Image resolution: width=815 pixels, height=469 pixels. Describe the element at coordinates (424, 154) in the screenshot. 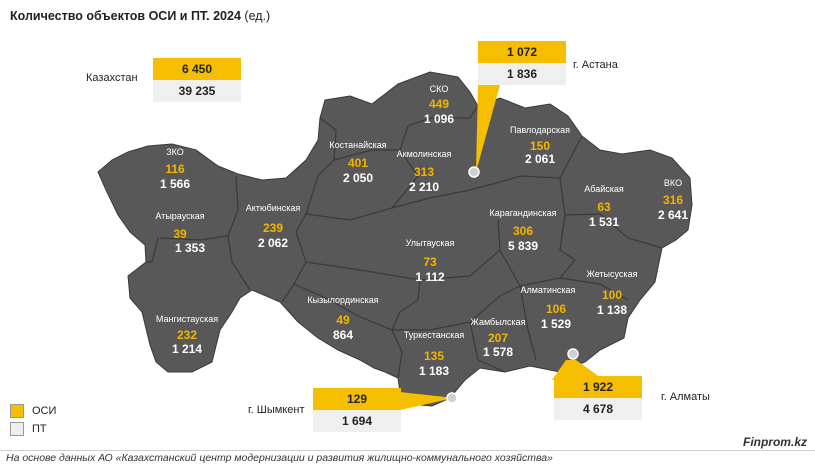

I see `region-name: Акмолинская` at that location.